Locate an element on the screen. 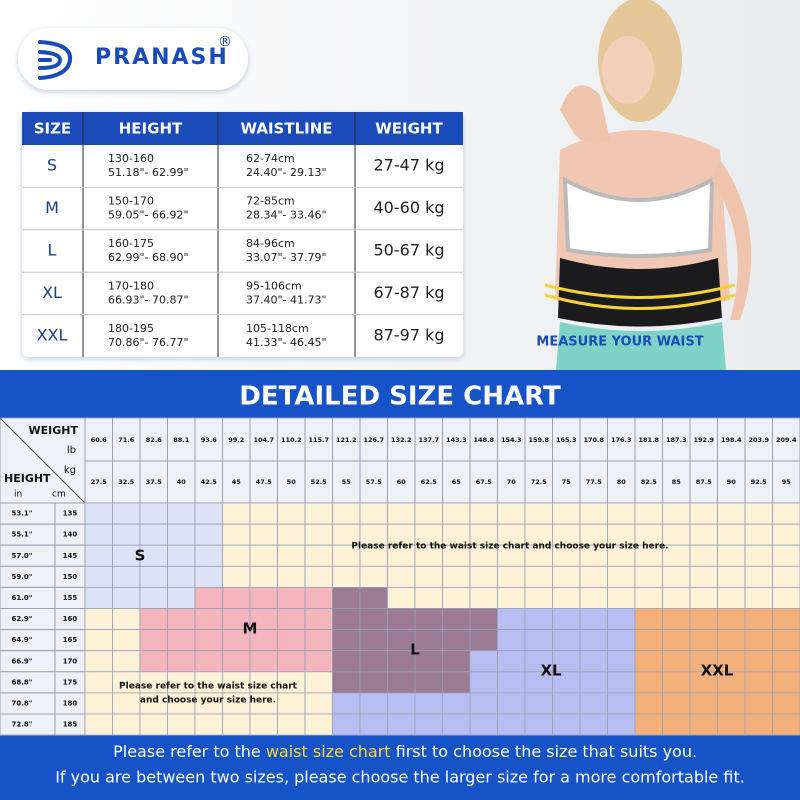 The image size is (800, 800). table-height-in: 62.99"- 68.90" is located at coordinates (148, 257).